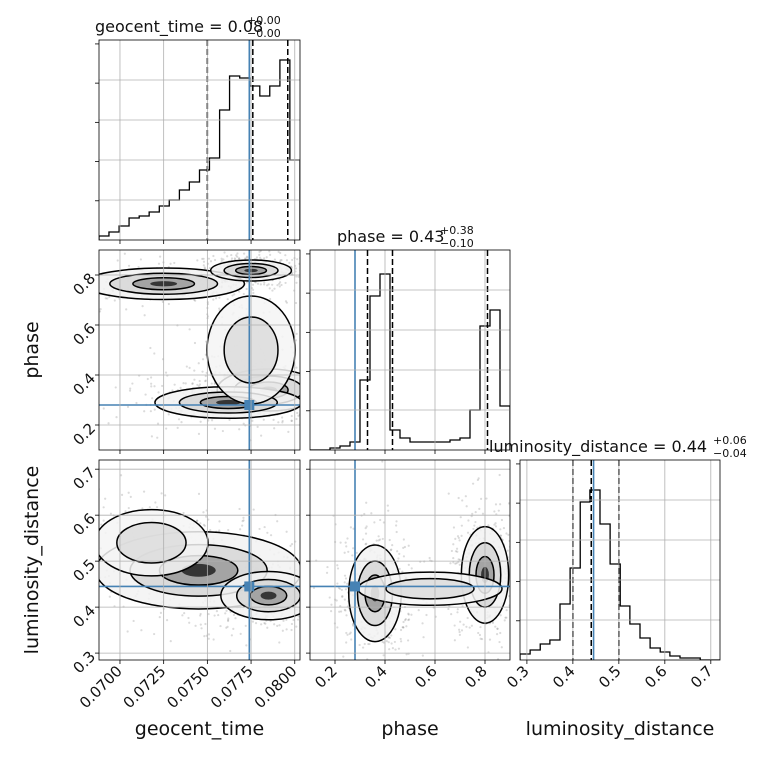 Image resolution: width=760 pixels, height=760 pixels. I want to click on hist-grid-h-geocent_time, so click(199, 140).